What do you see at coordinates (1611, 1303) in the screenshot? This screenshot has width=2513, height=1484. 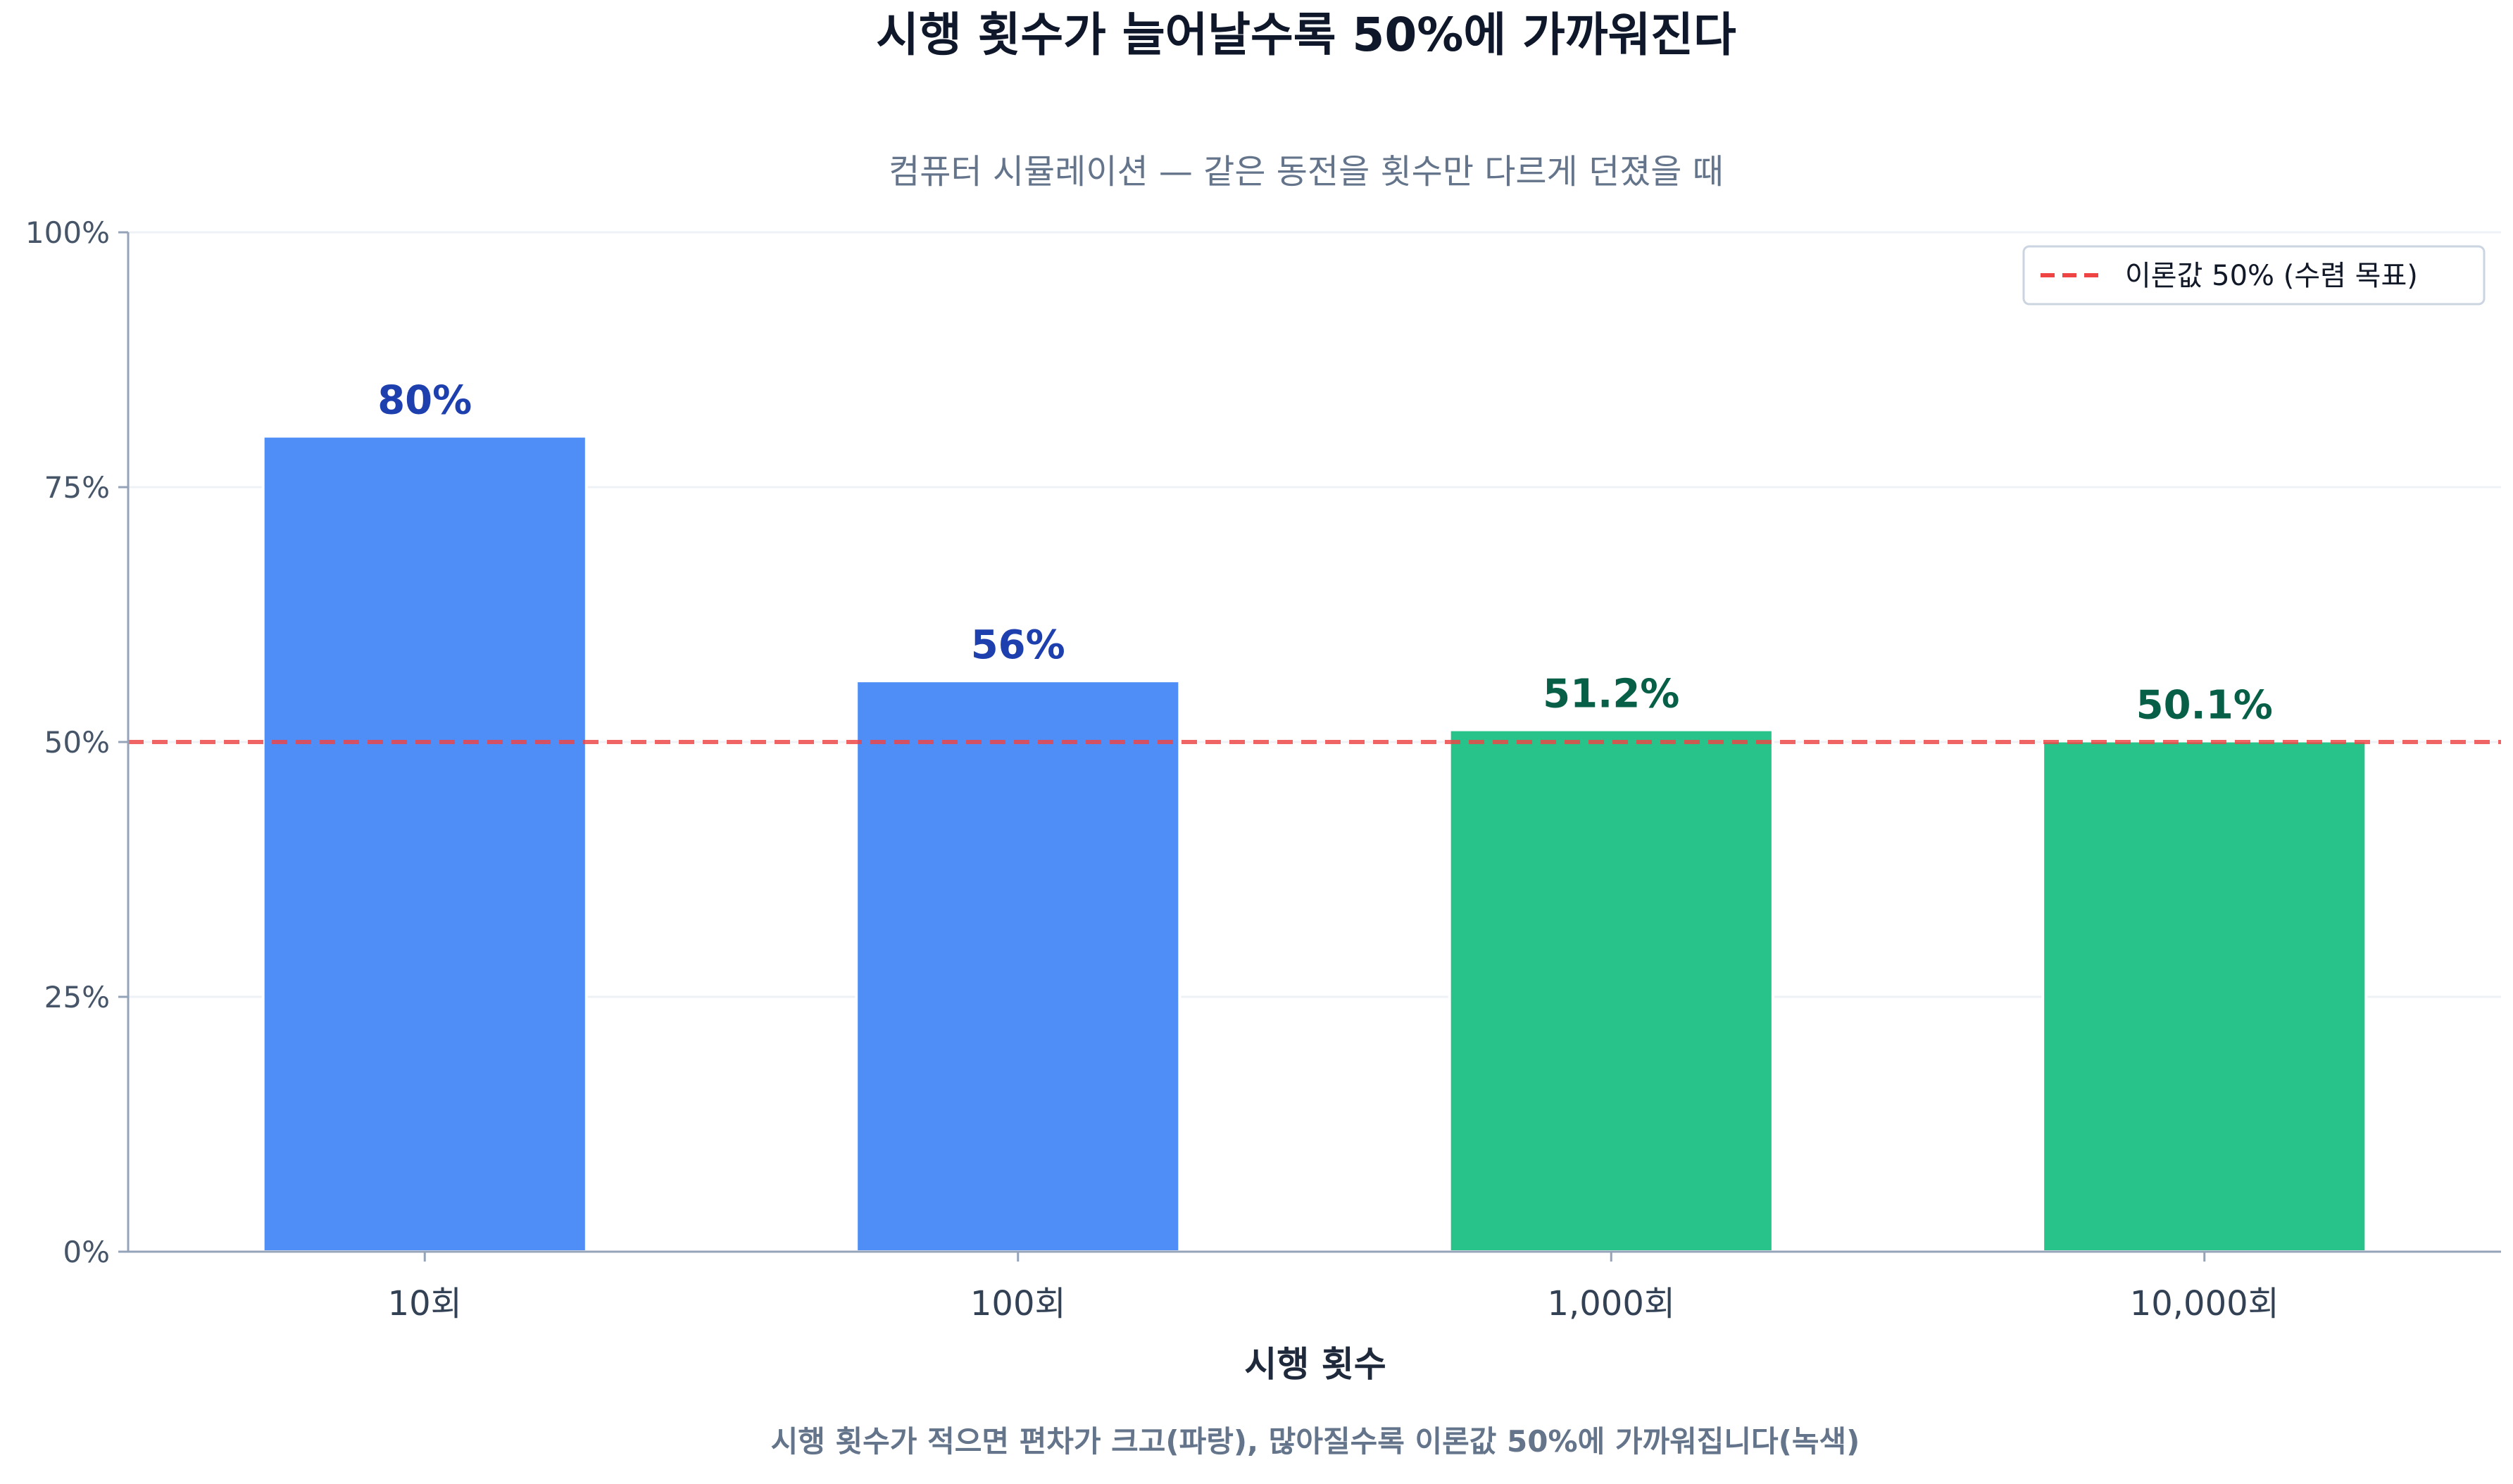 I see `x-tick-label-2: 1,000회` at bounding box center [1611, 1303].